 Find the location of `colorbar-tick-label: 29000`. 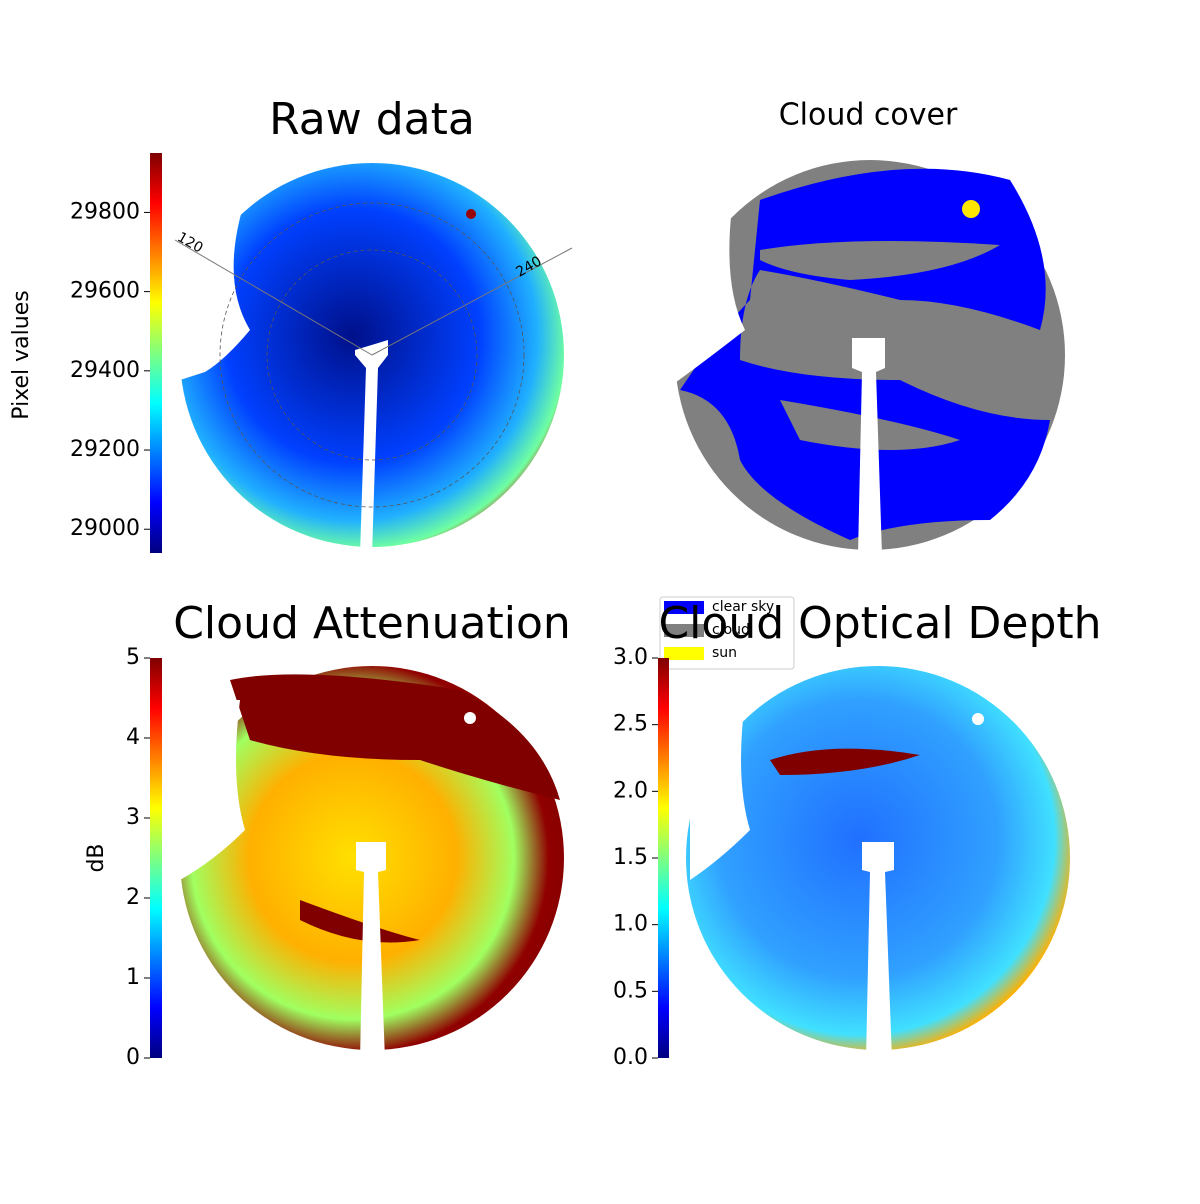

colorbar-tick-label: 29000 is located at coordinates (105, 528).